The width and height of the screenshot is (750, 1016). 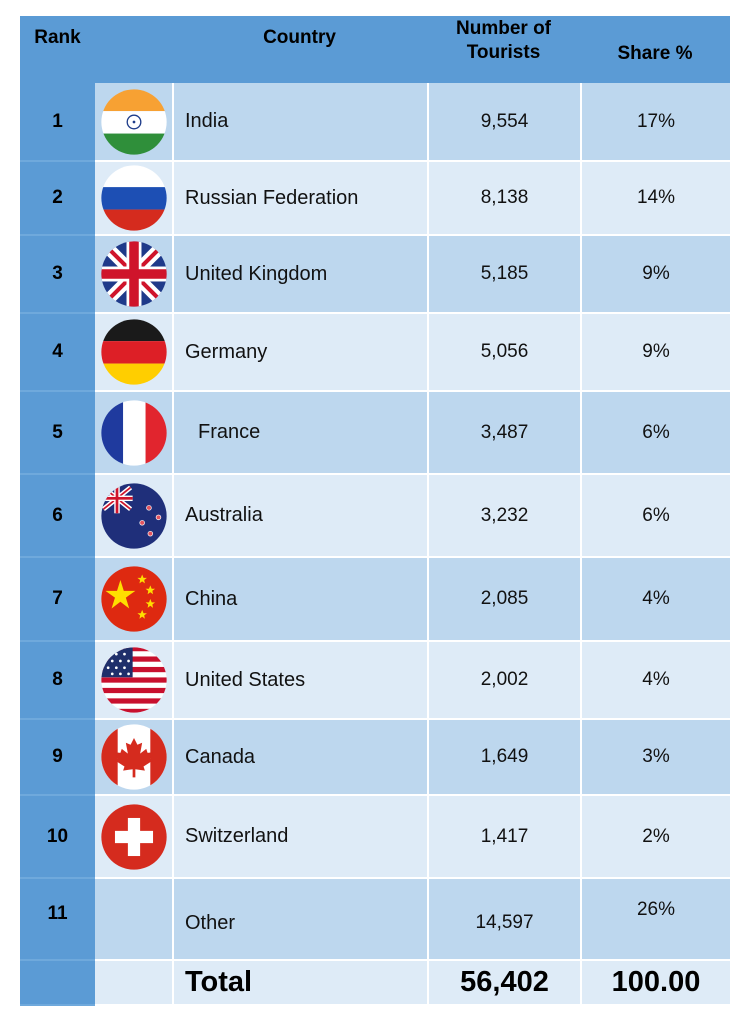 I want to click on canada-flag-icon, so click(x=133, y=757).